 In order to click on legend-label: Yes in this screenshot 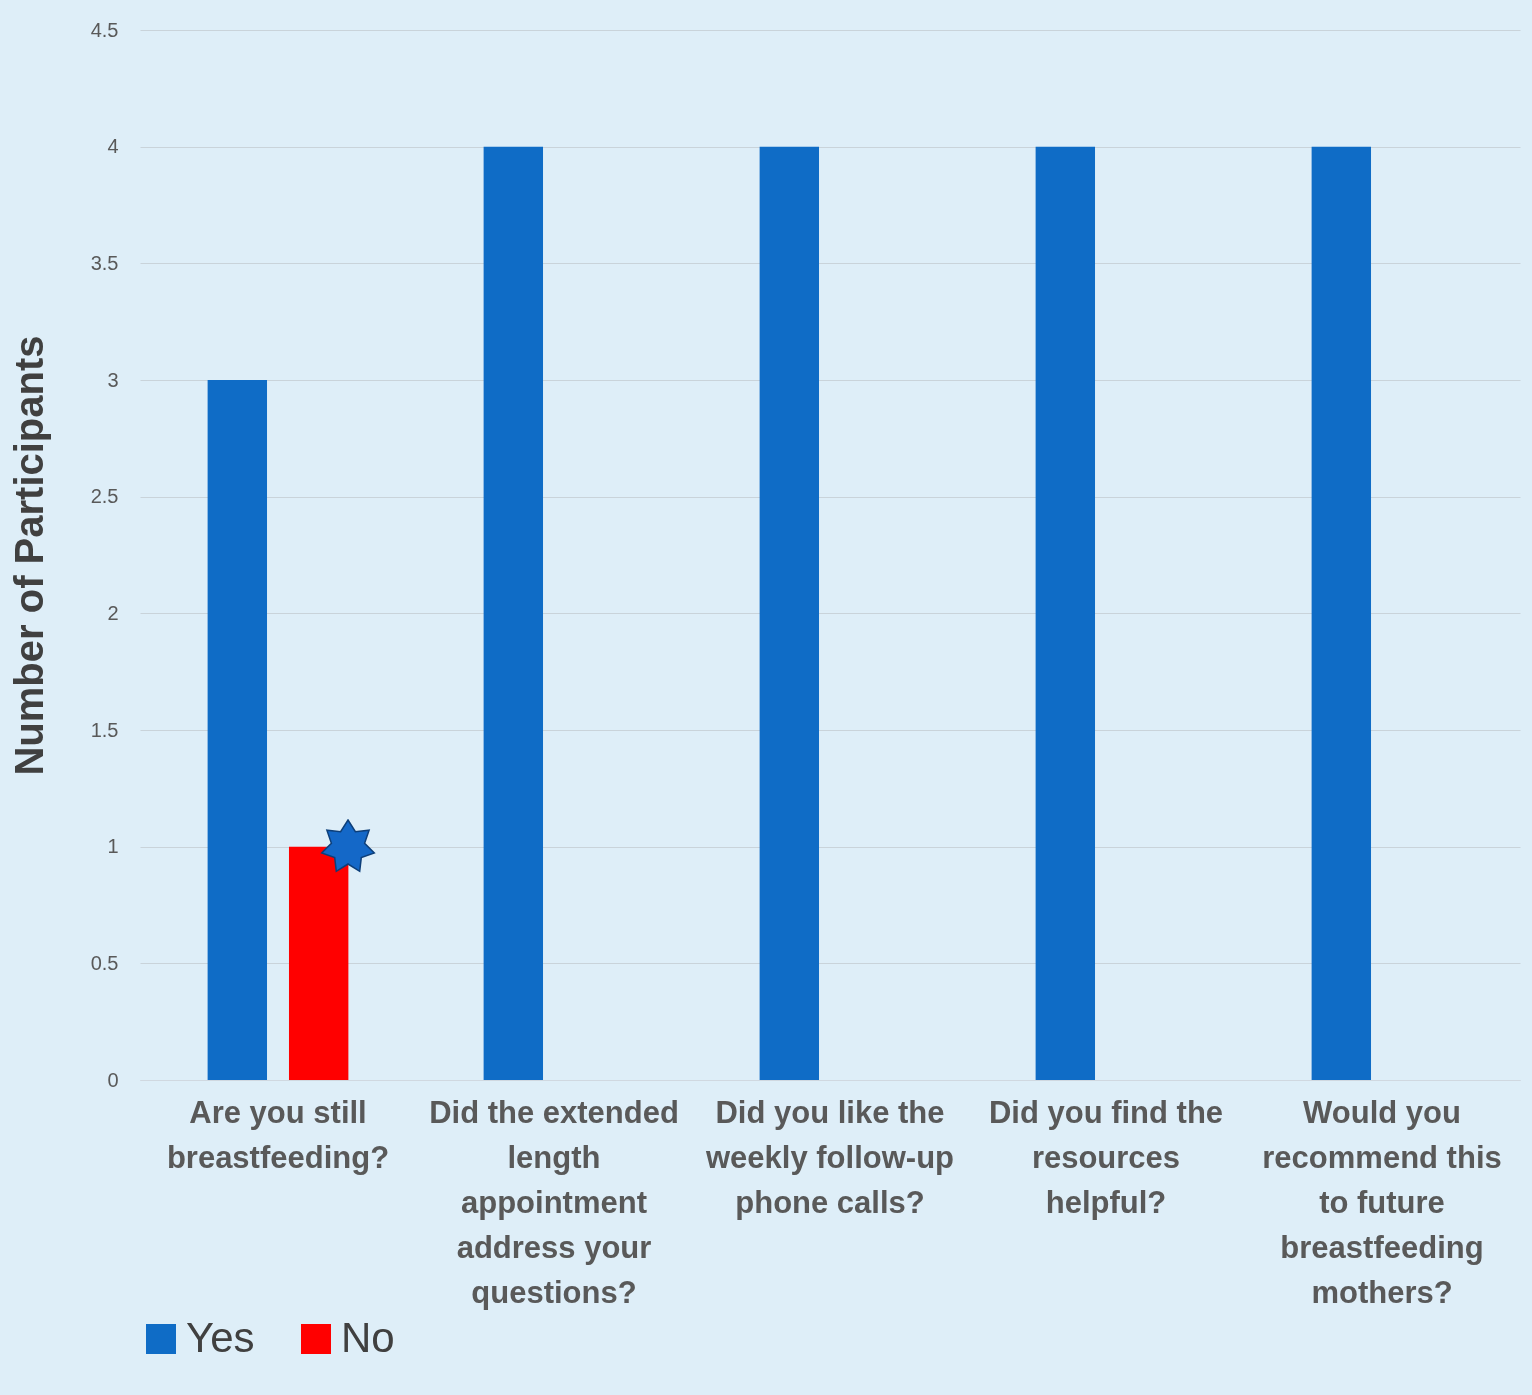, I will do `click(220, 1337)`.